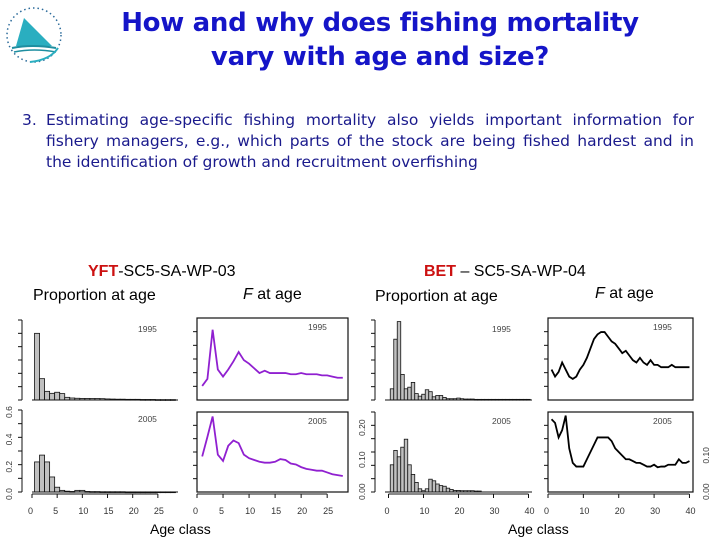 The height and width of the screenshot is (540, 720). I want to click on yft-proportion-2005-plot: 2005 0 5 10 15 20 25 0.0 0.2 0.4 0.6, so click(91, 461).